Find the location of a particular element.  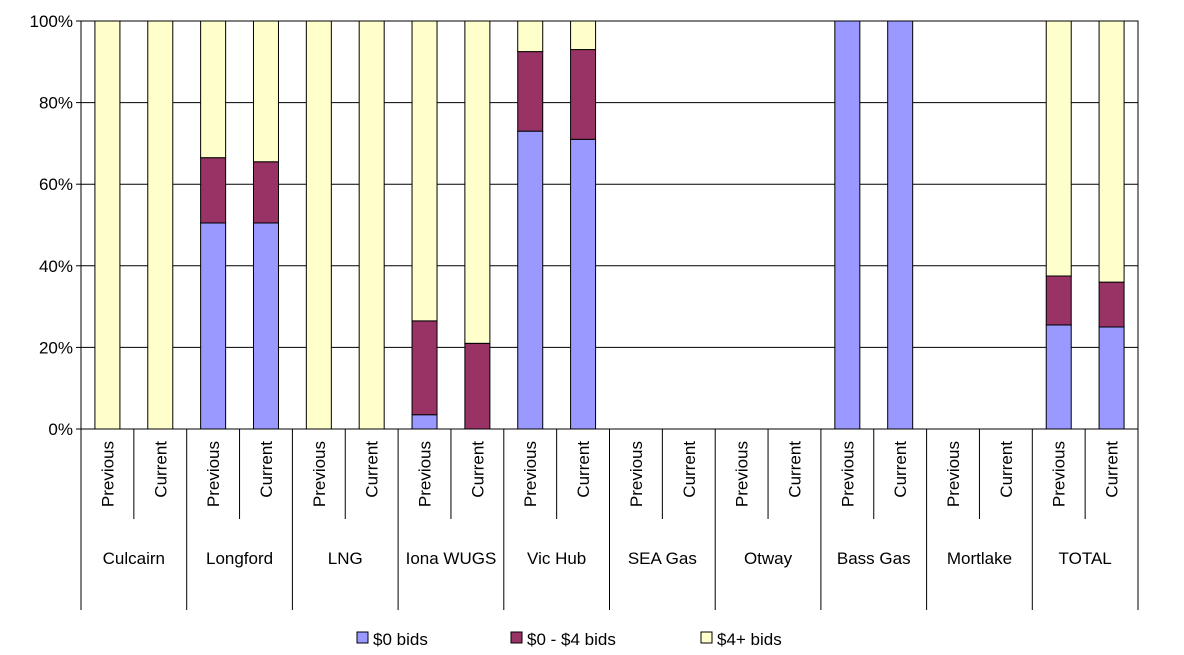

bar-0-bids-longford-current is located at coordinates (265, 326).